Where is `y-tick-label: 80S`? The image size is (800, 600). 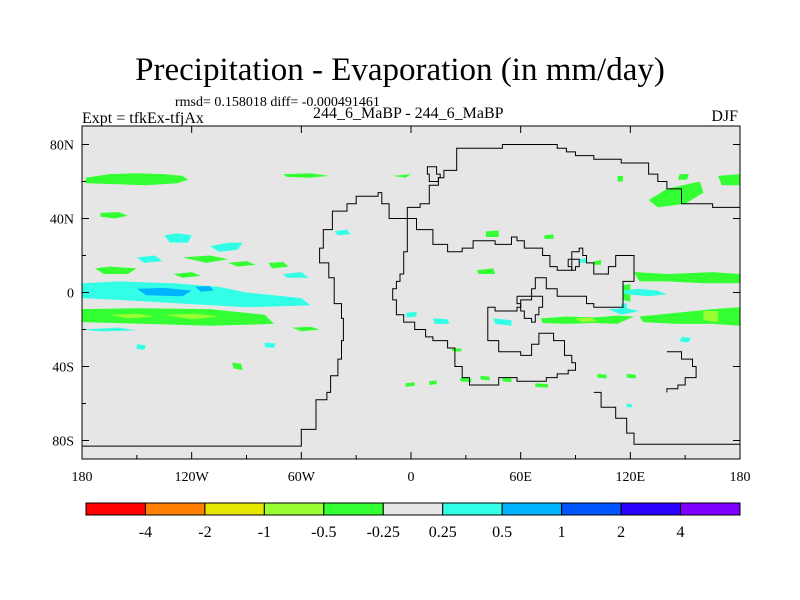
y-tick-label: 80S is located at coordinates (63, 442).